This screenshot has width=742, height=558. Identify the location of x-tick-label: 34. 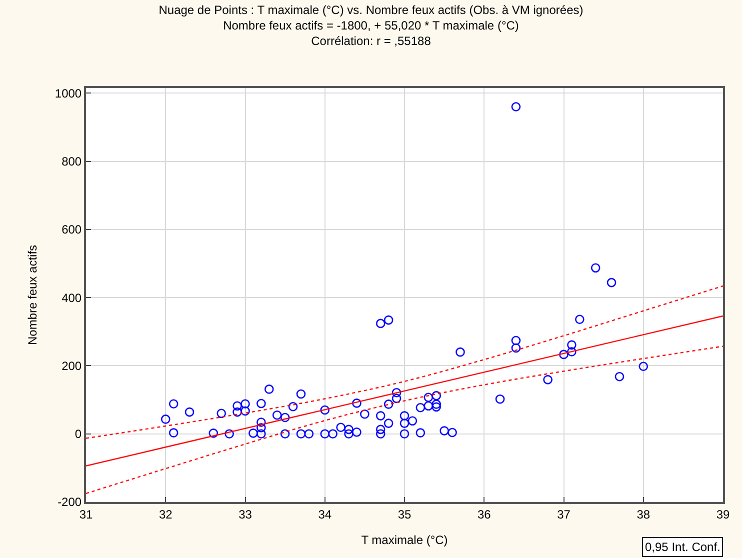
(325, 514).